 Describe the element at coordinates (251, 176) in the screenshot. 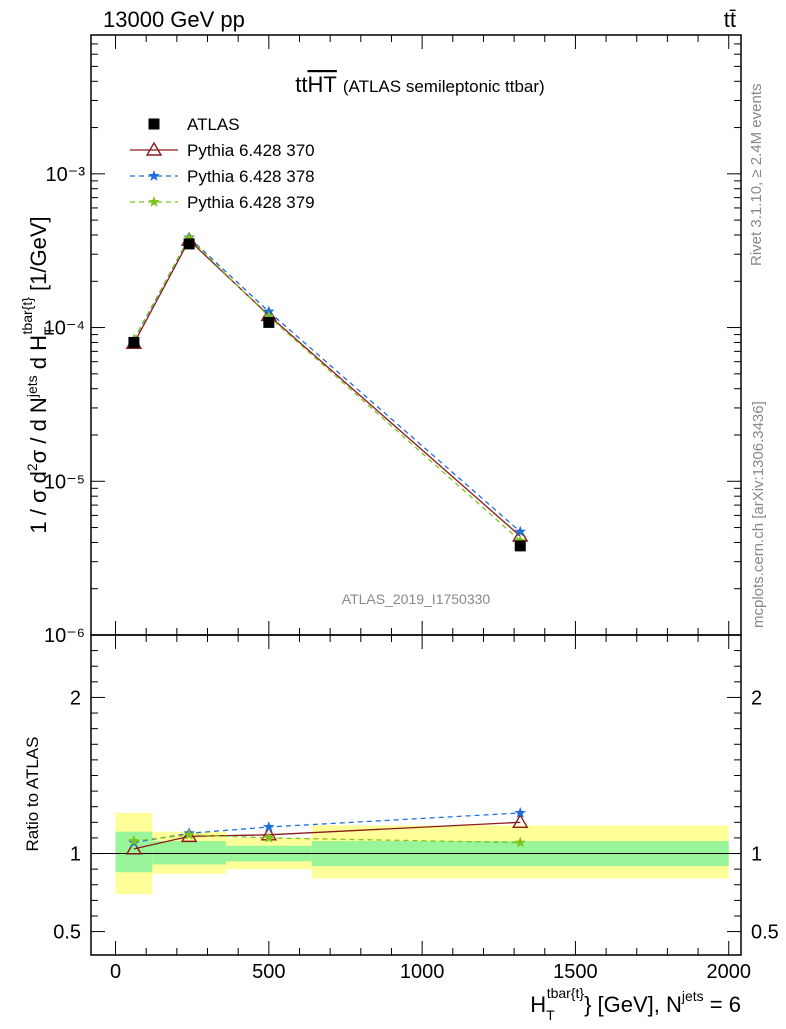

I see `legend-entry-label-2: Pythia 6.428 378` at that location.